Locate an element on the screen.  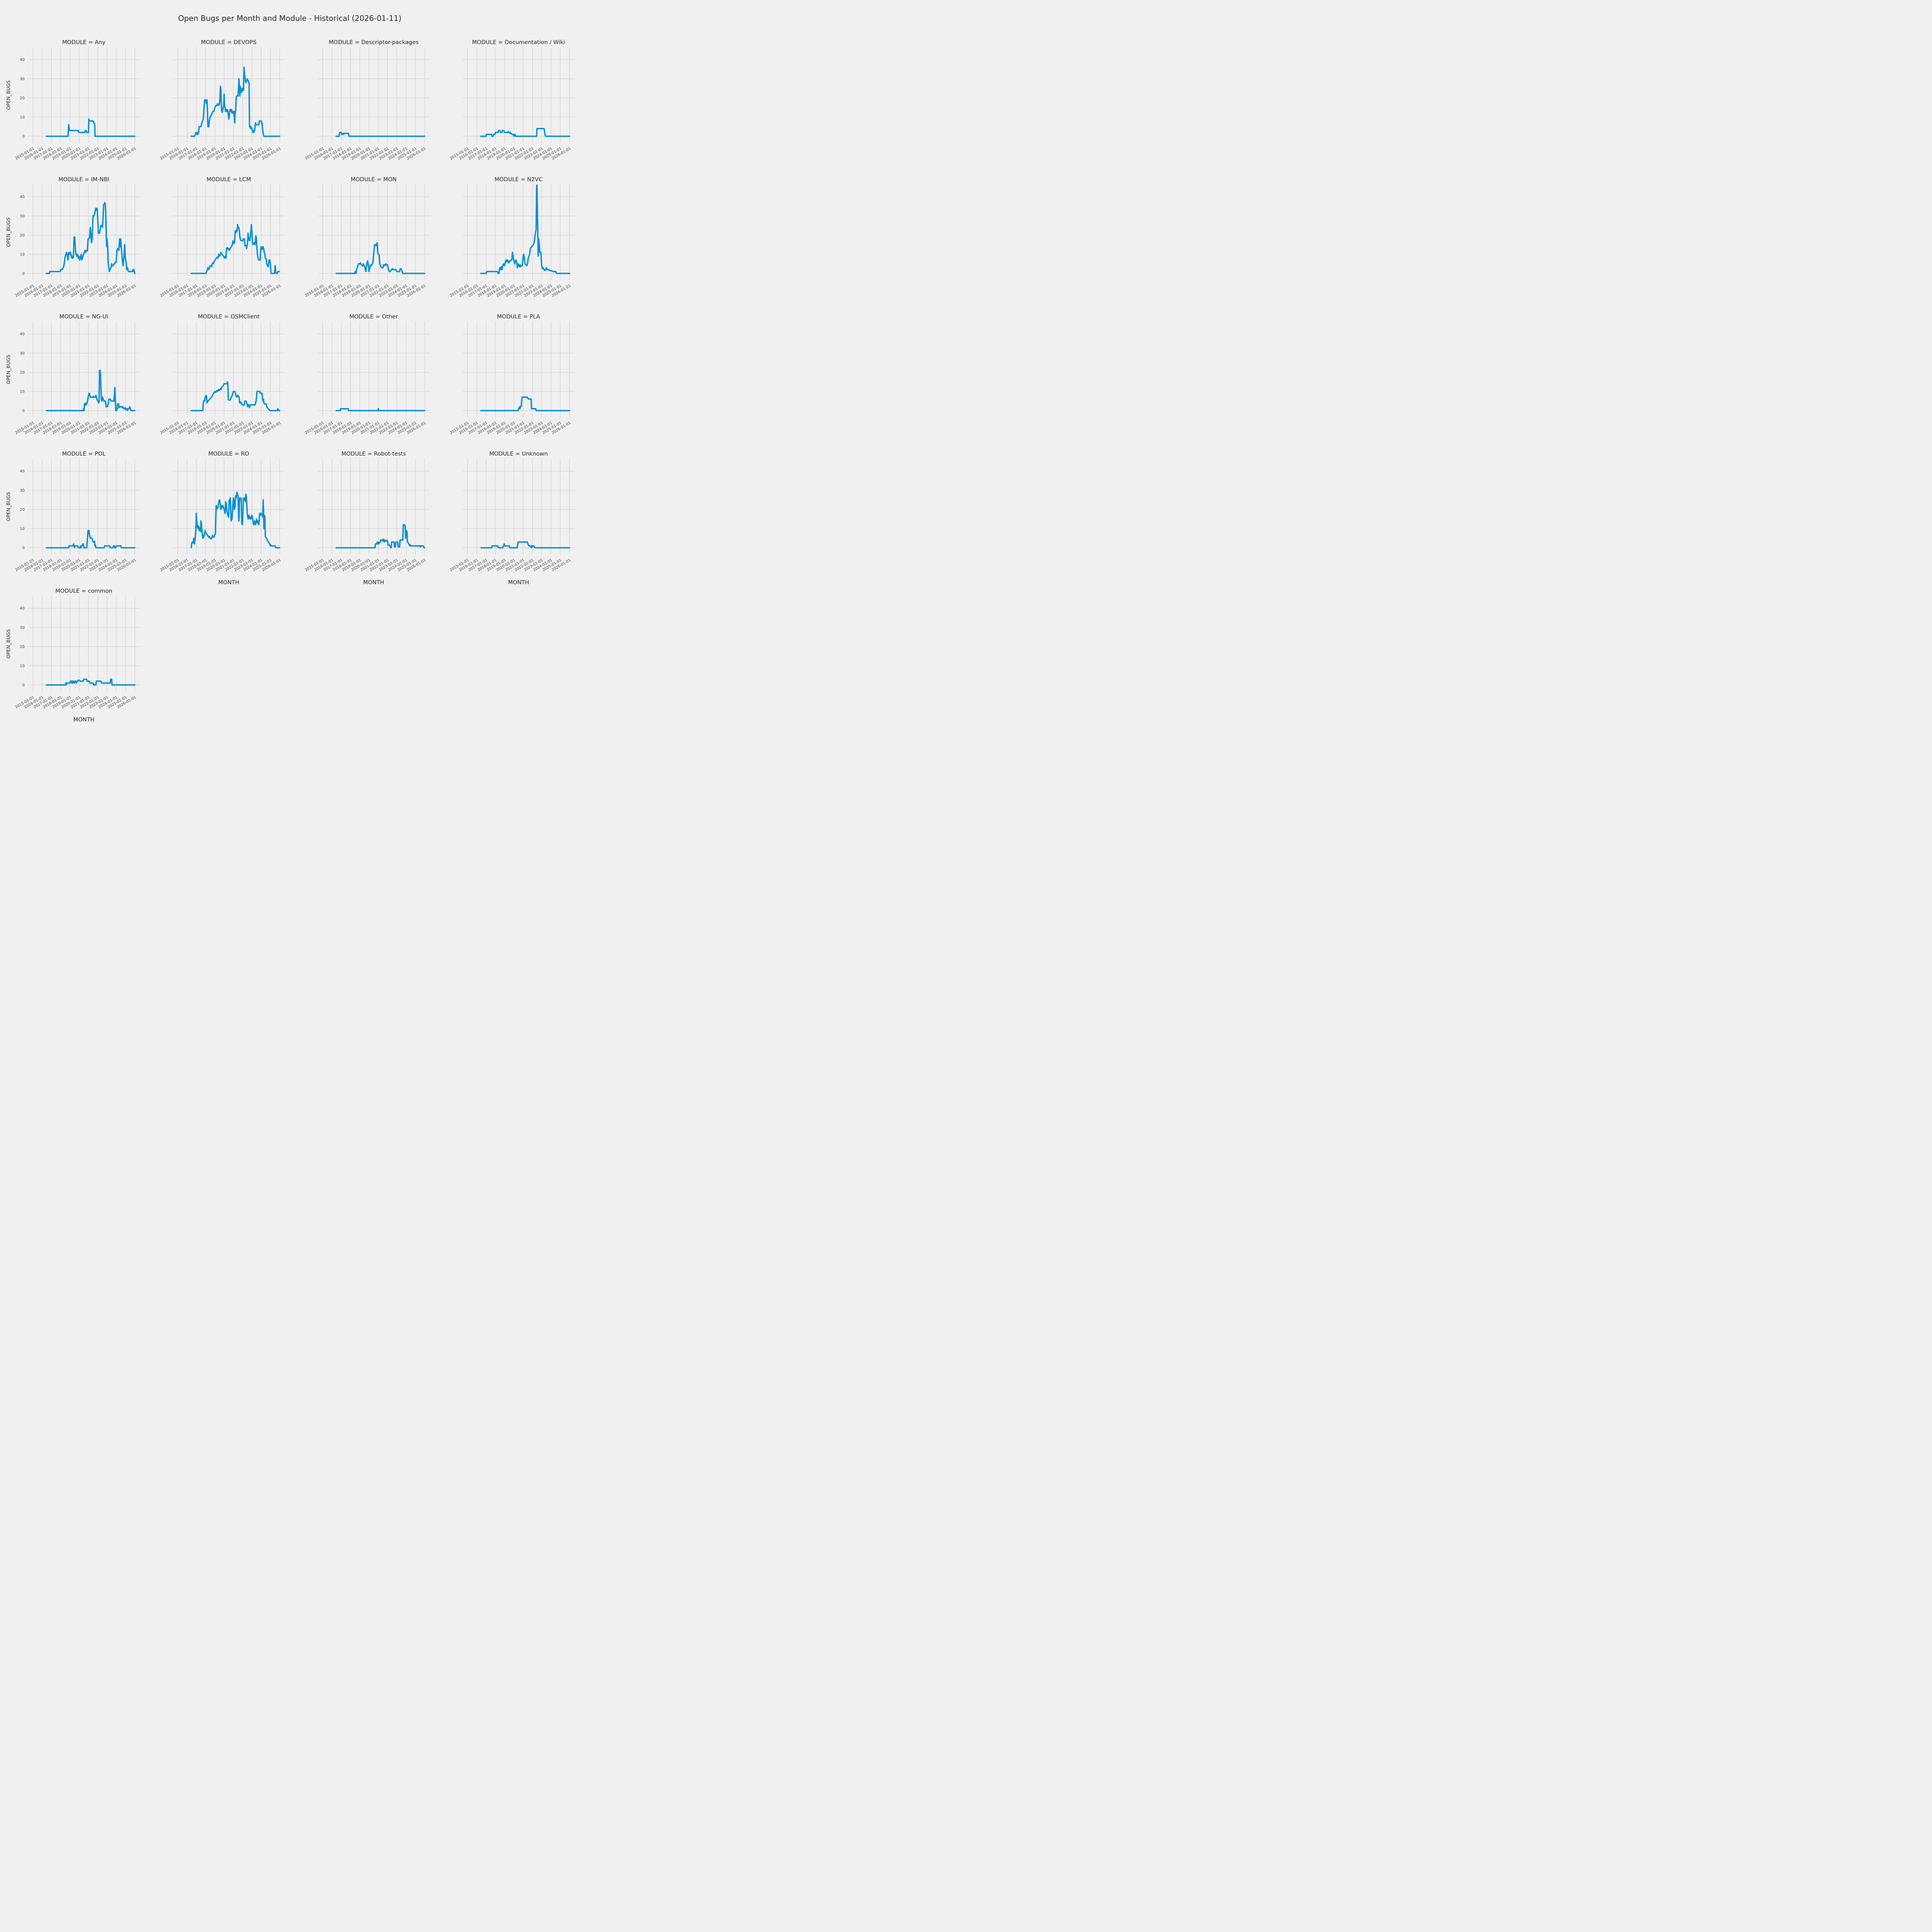
facet-title: MODULE = OSMClient is located at coordinates (229, 317).